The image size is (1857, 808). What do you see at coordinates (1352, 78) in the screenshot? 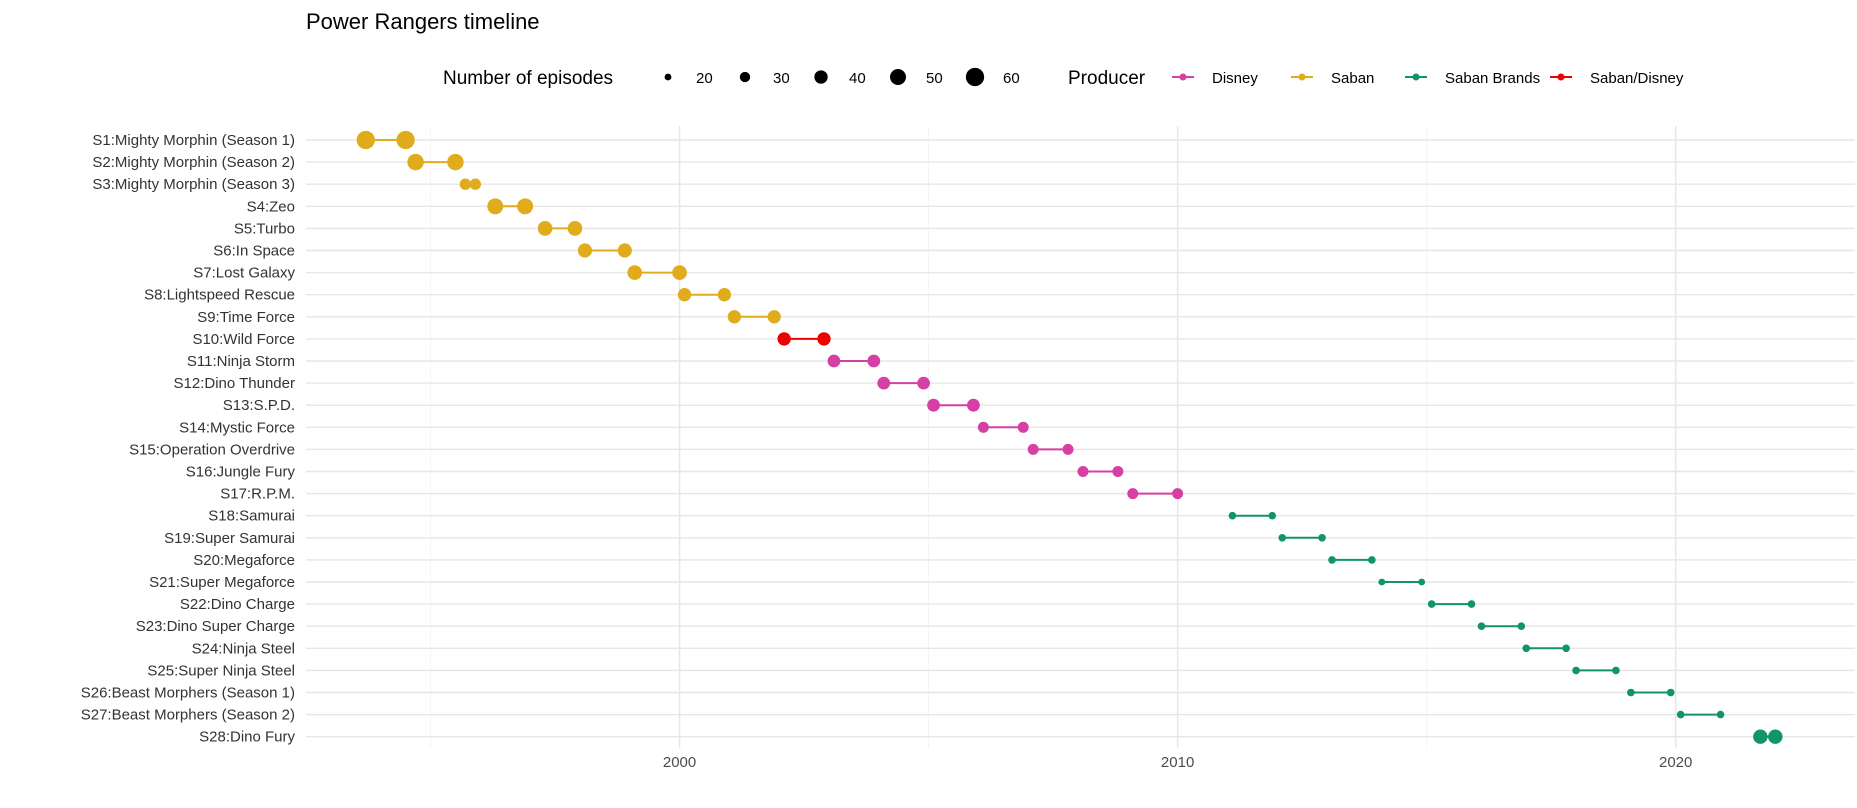
I see `producer-legend-label: Saban` at bounding box center [1352, 78].